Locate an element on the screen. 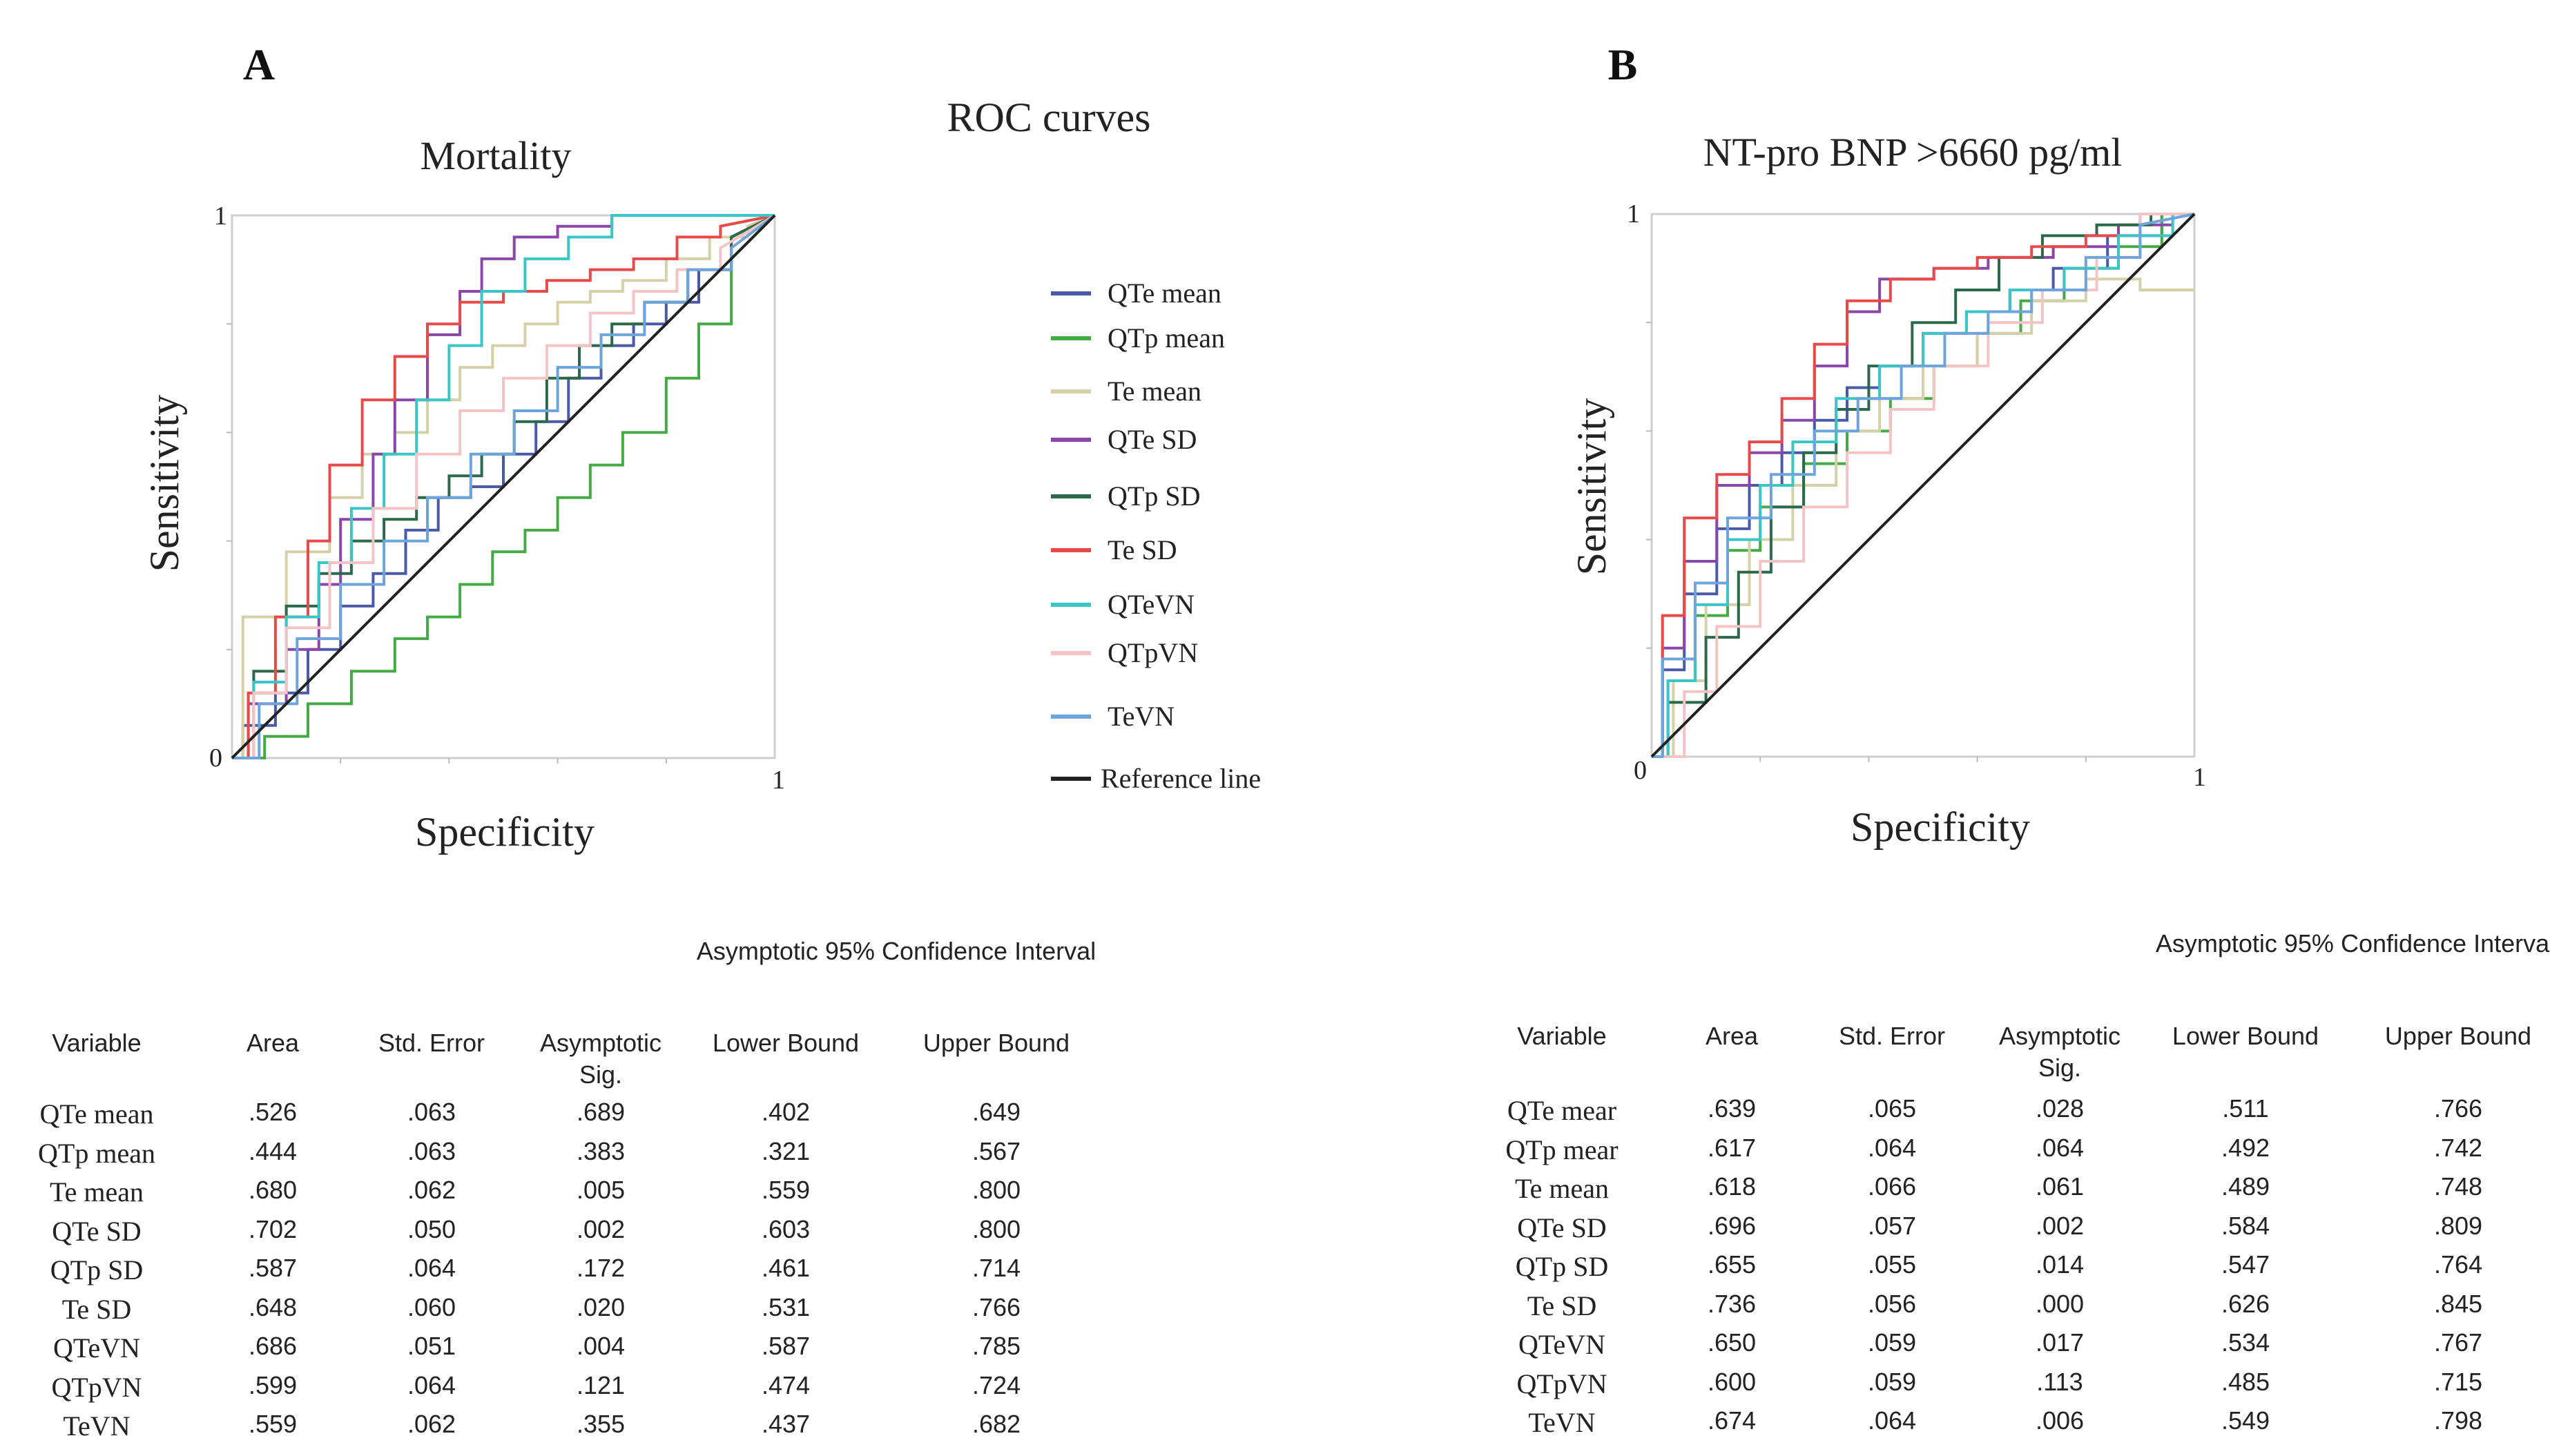 Image resolution: width=2550 pixels, height=1456 pixels. x-tick-label: 1 is located at coordinates (2199, 778).